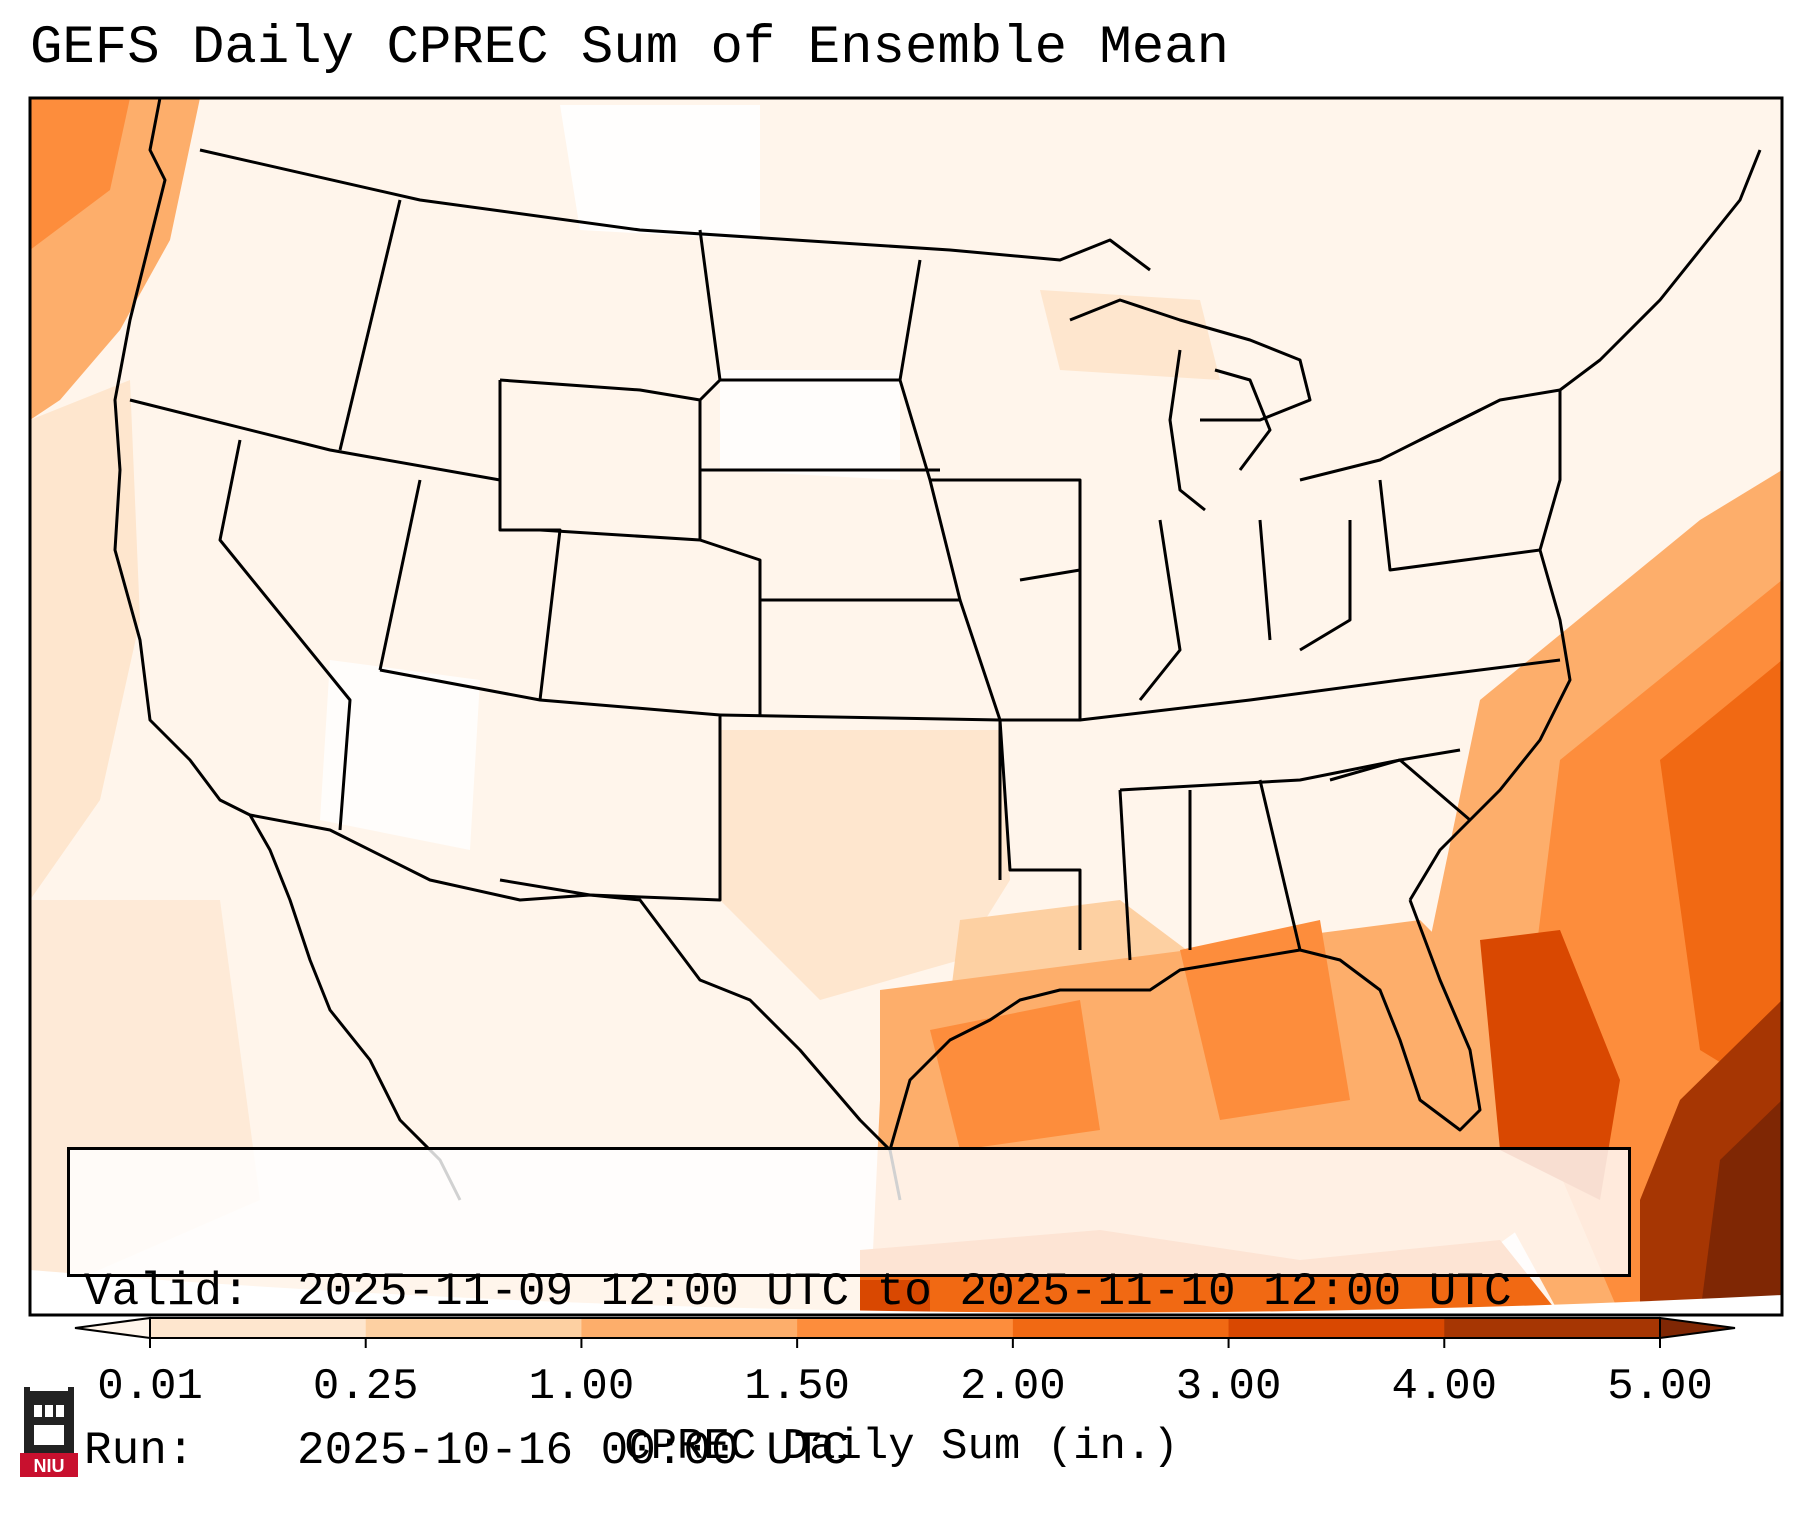 Image resolution: width=1803 pixels, height=1531 pixels. I want to click on valid-label: Valid:, so click(167, 1292).